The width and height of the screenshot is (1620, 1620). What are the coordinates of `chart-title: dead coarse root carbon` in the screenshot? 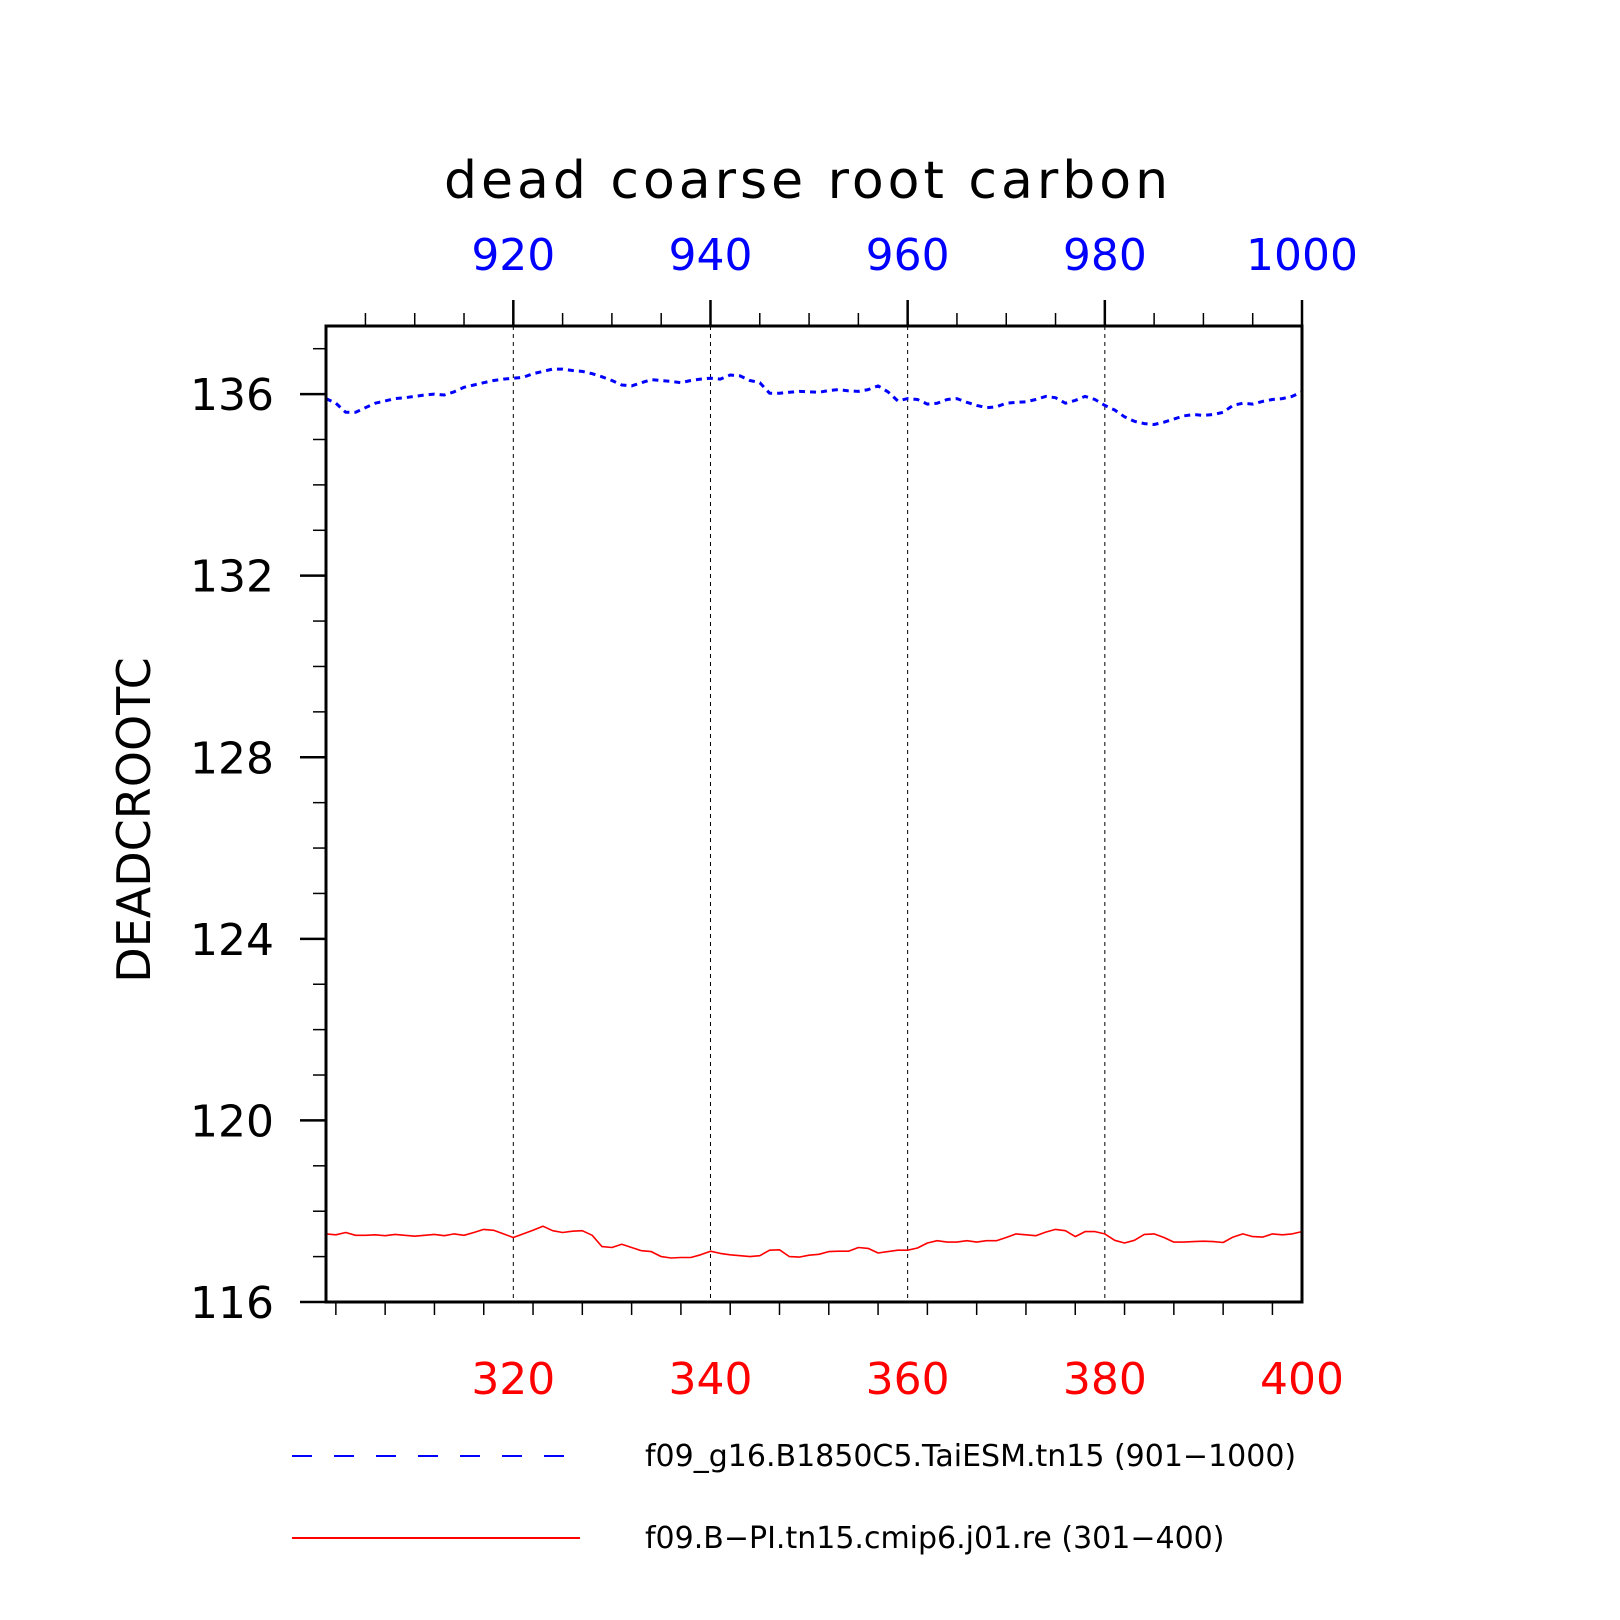 It's located at (808, 181).